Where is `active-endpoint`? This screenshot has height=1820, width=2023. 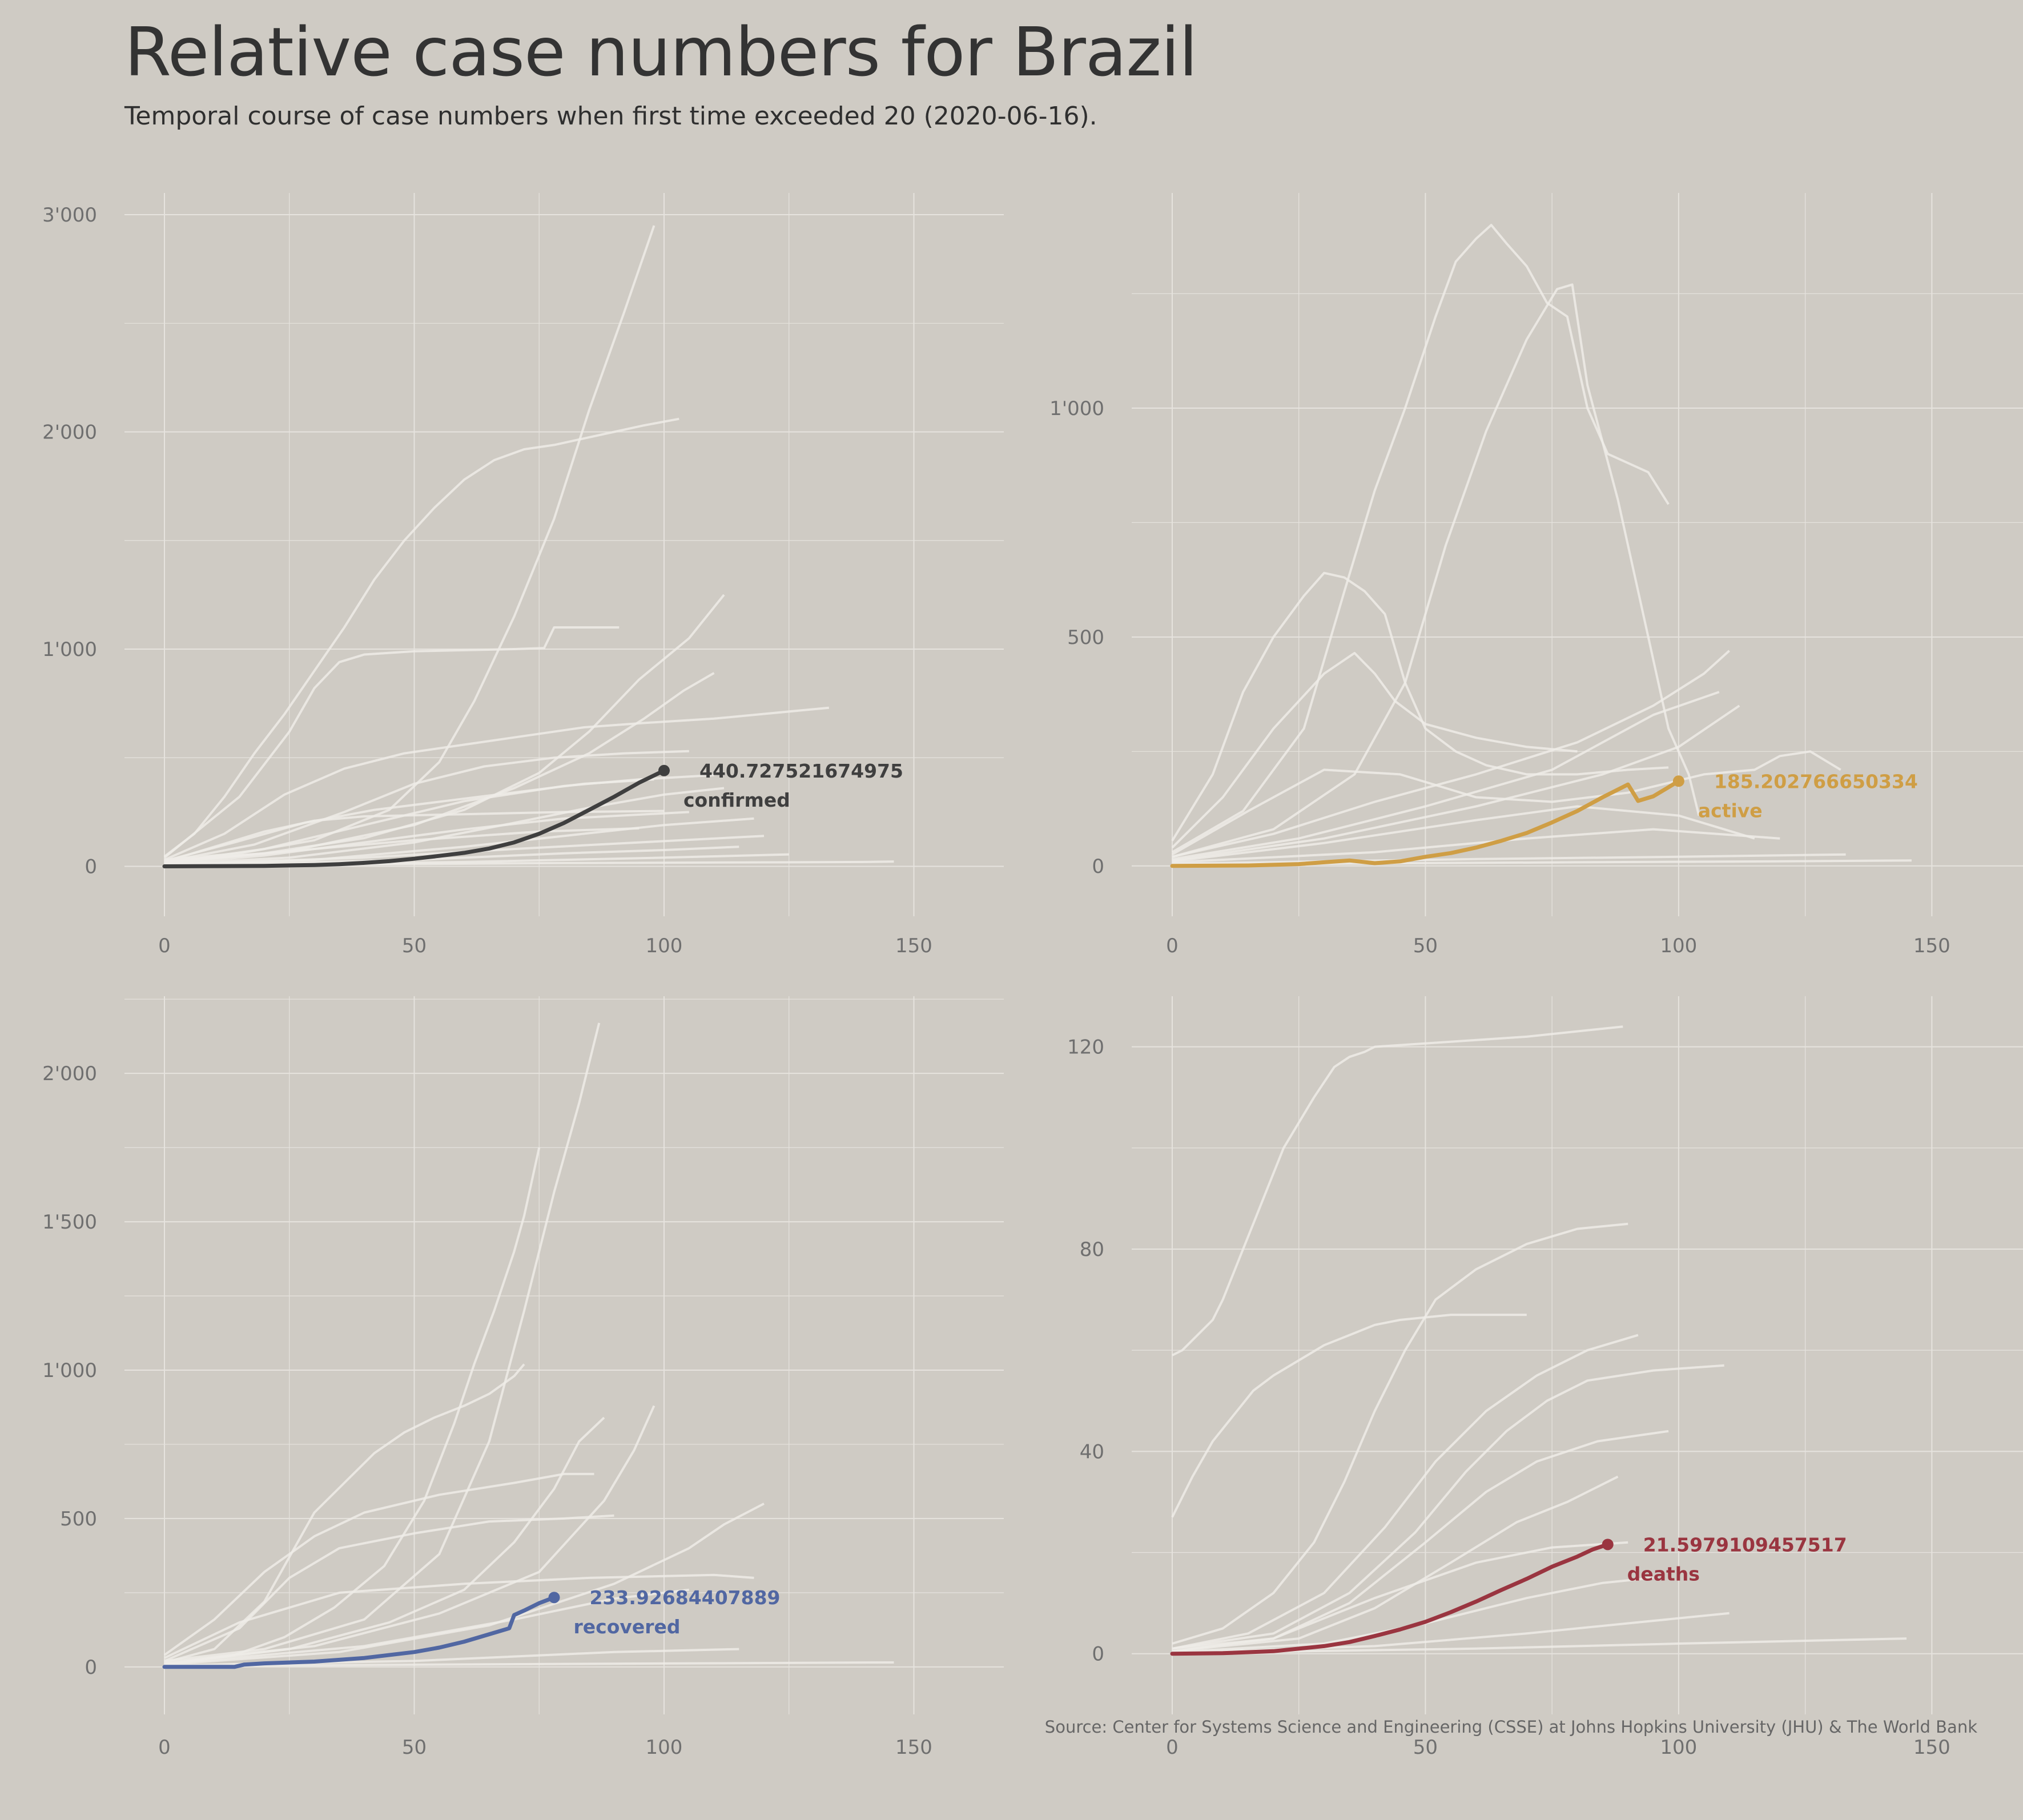
active-endpoint is located at coordinates (1678, 781).